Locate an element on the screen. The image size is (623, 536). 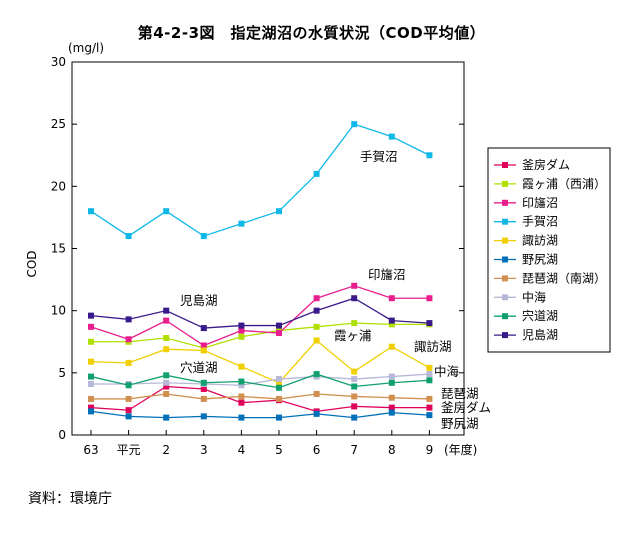
y-tick-label: 10 is located at coordinates (58, 311).